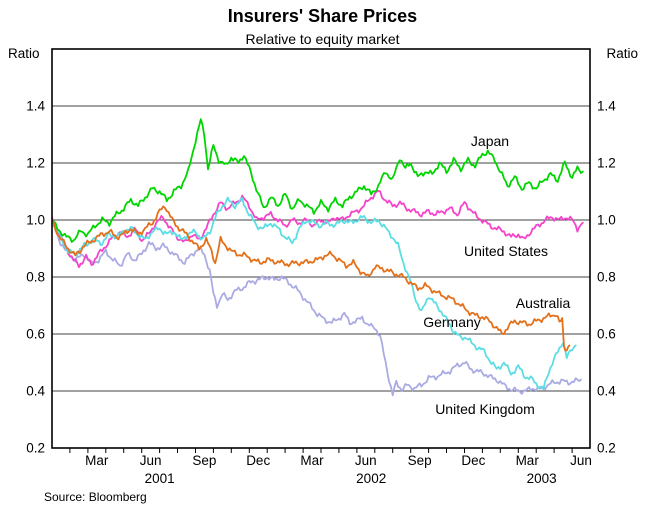 This screenshot has width=645, height=516. I want to click on y-tick-label-left: 1.4, so click(35, 106).